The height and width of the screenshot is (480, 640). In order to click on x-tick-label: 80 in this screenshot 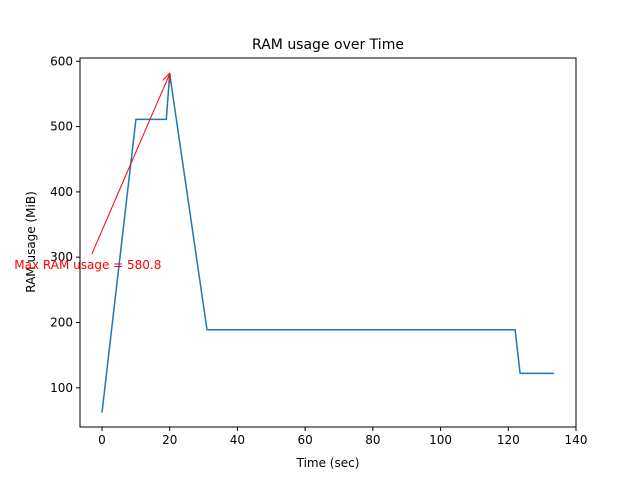, I will do `click(372, 440)`.